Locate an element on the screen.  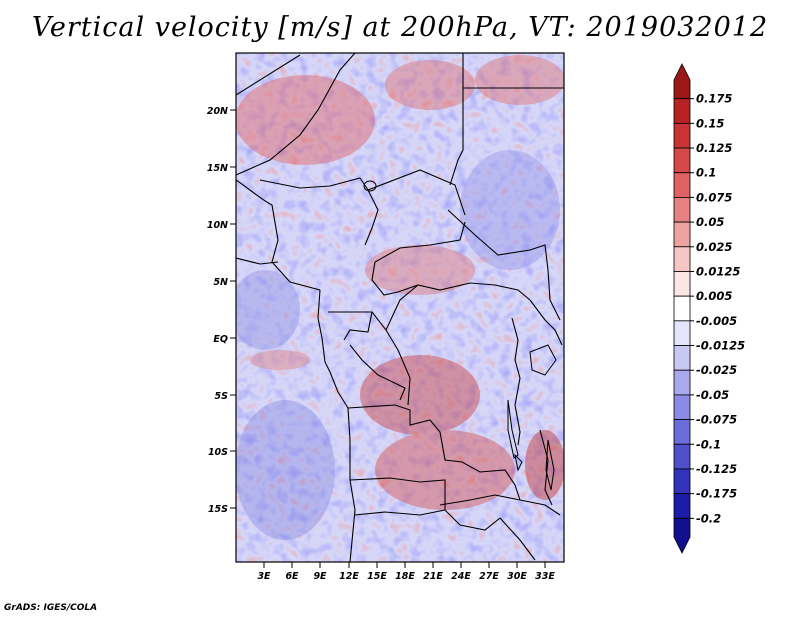
lakes is located at coordinates (460, 335).